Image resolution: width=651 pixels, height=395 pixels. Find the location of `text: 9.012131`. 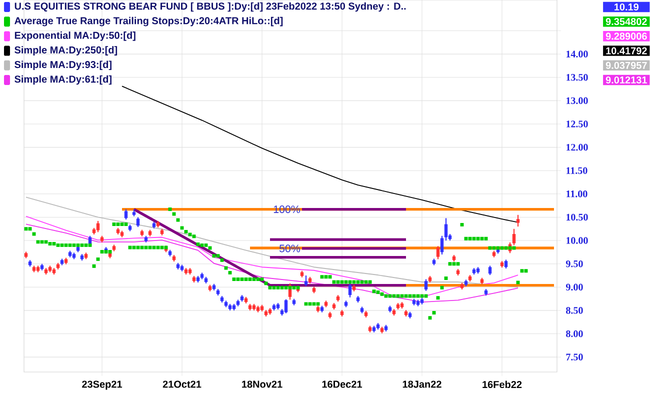

text: 9.012131 is located at coordinates (626, 80).